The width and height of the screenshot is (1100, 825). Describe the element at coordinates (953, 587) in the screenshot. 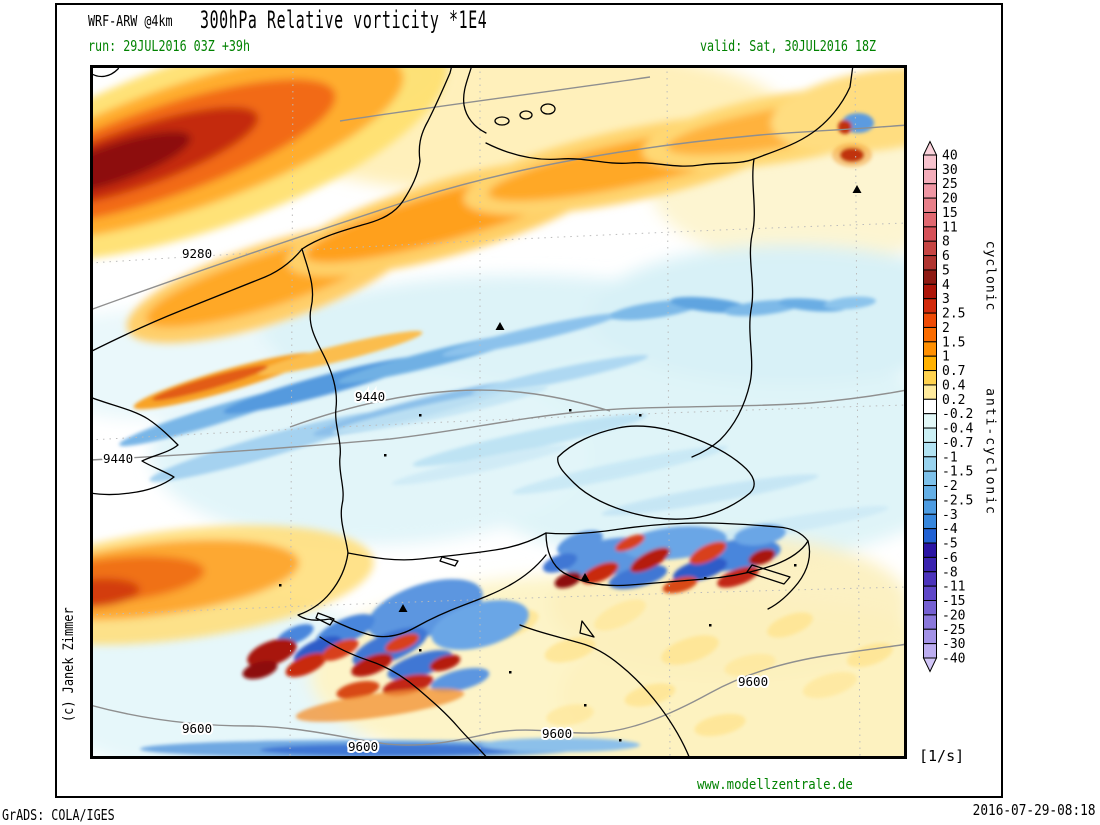

I see `colorbar-tick-label: -11` at that location.